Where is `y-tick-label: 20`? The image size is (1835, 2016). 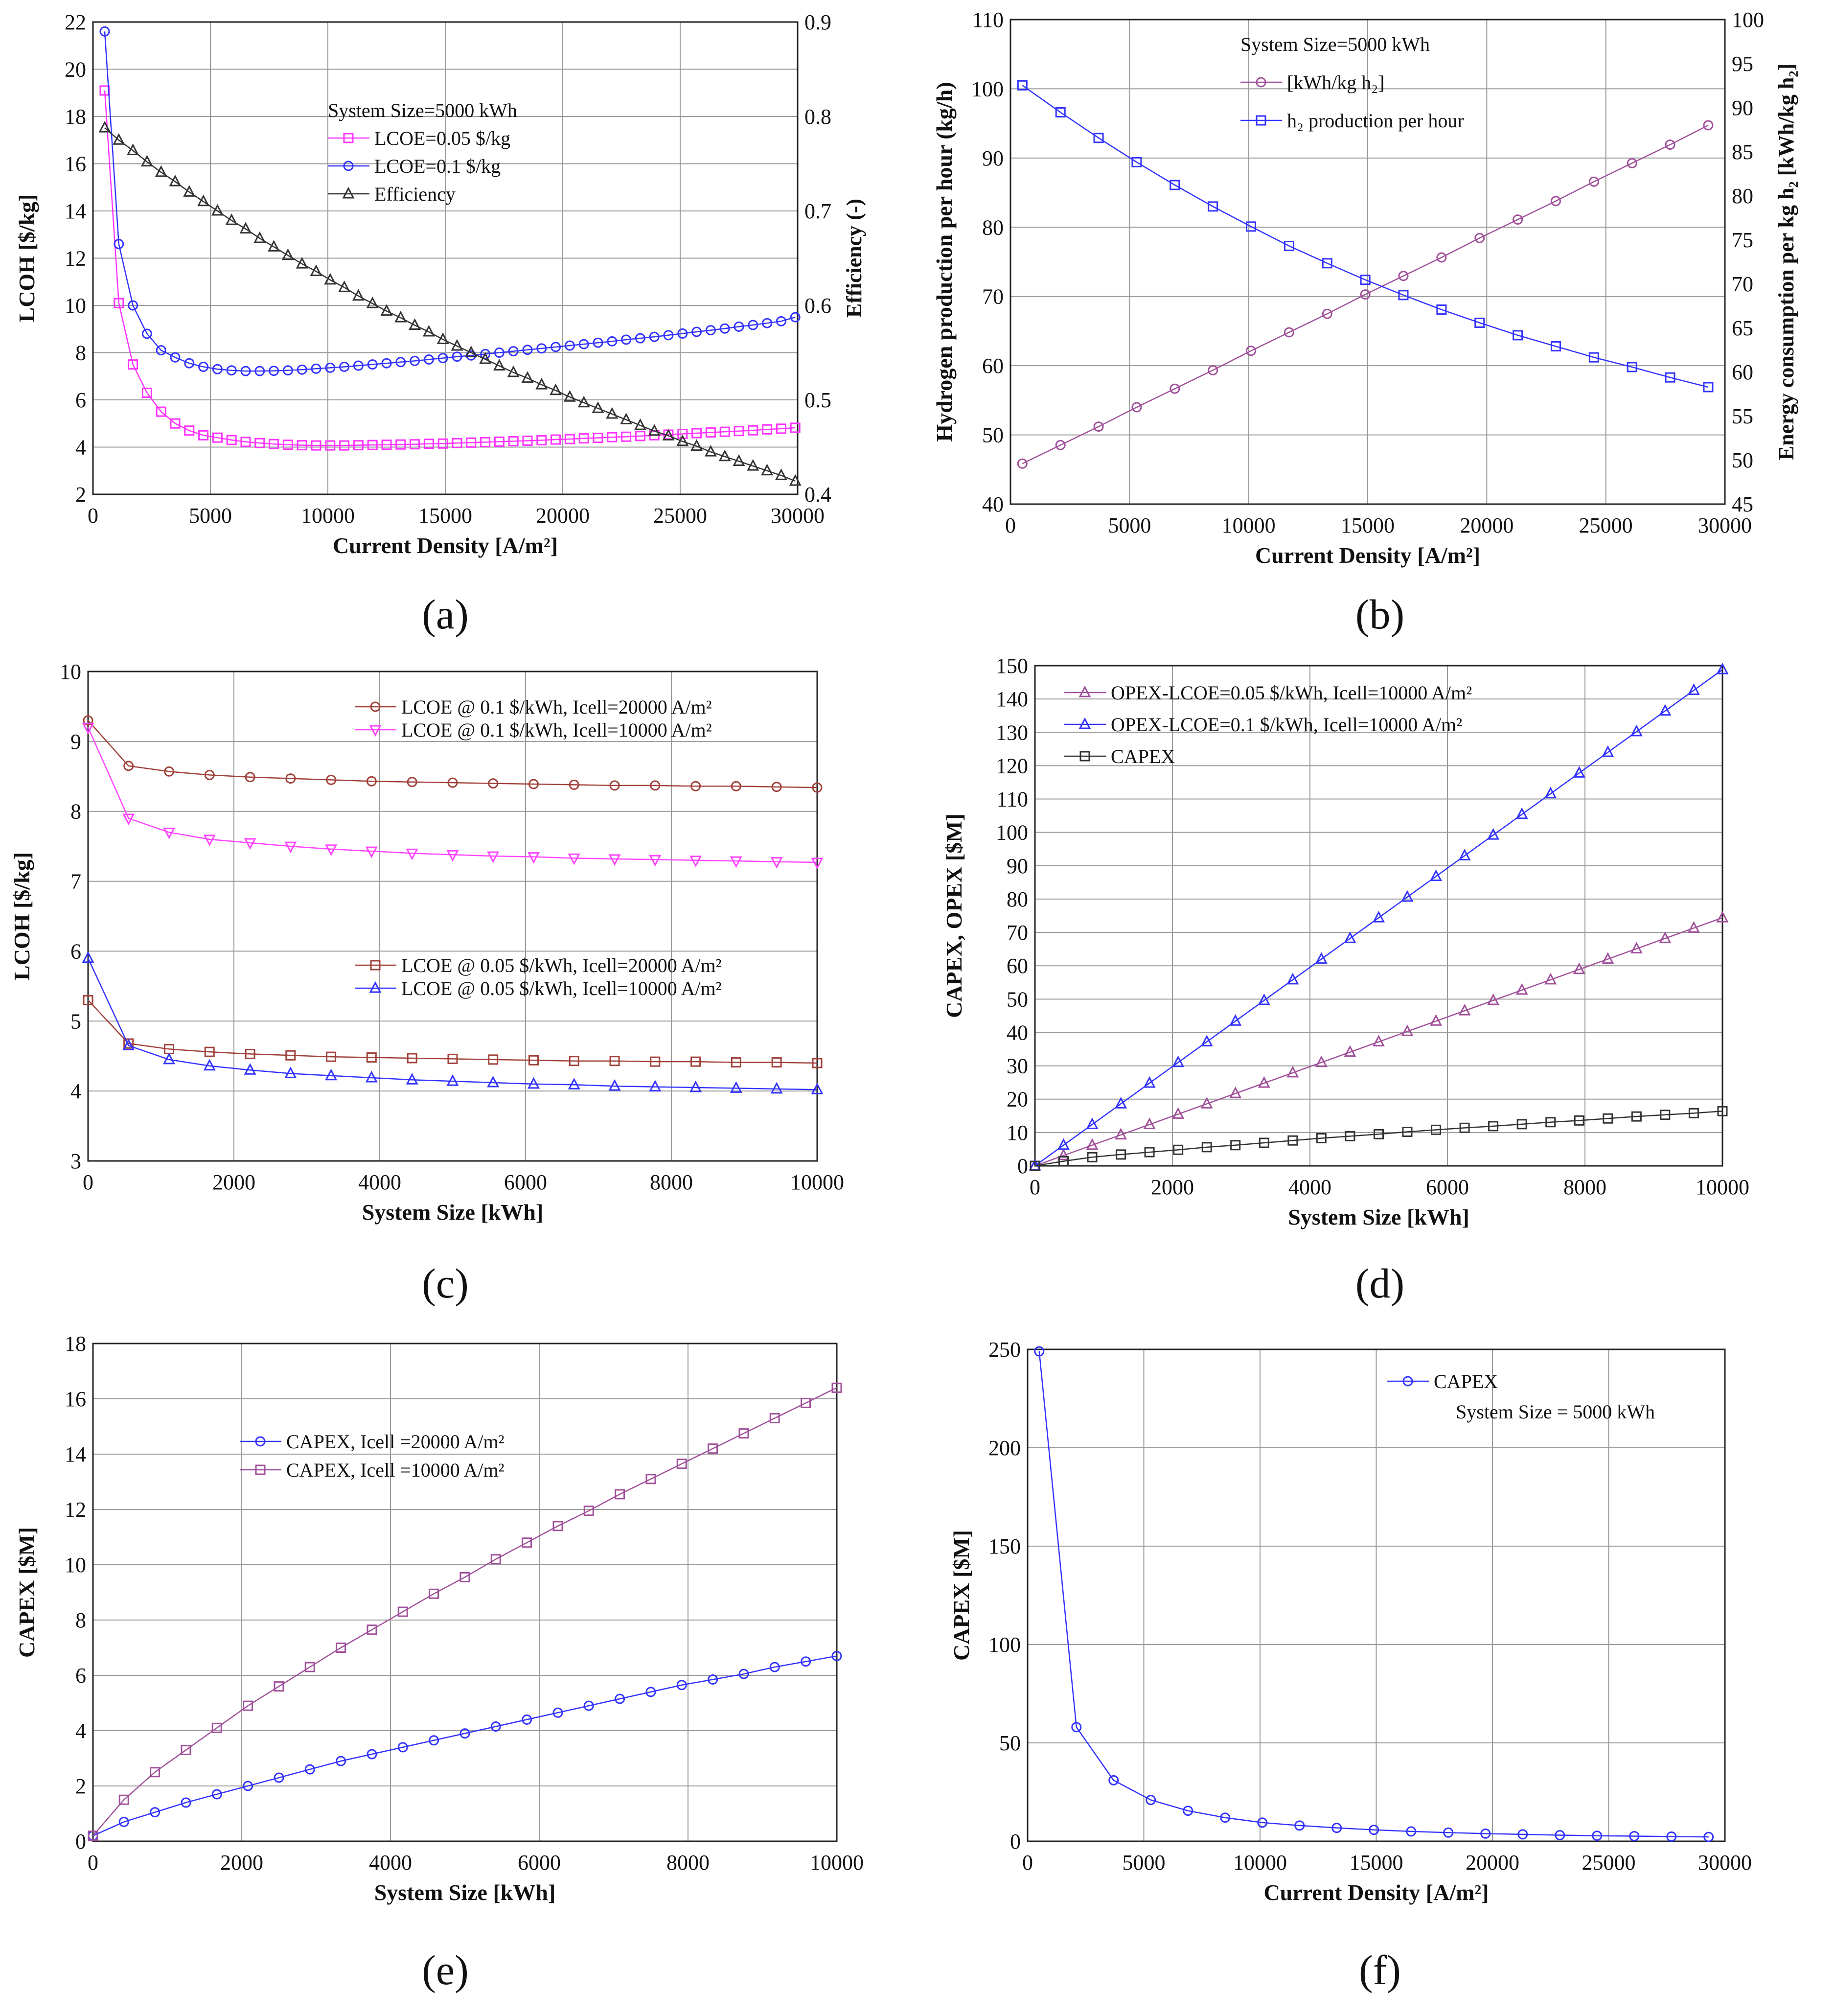 y-tick-label: 20 is located at coordinates (1018, 1100).